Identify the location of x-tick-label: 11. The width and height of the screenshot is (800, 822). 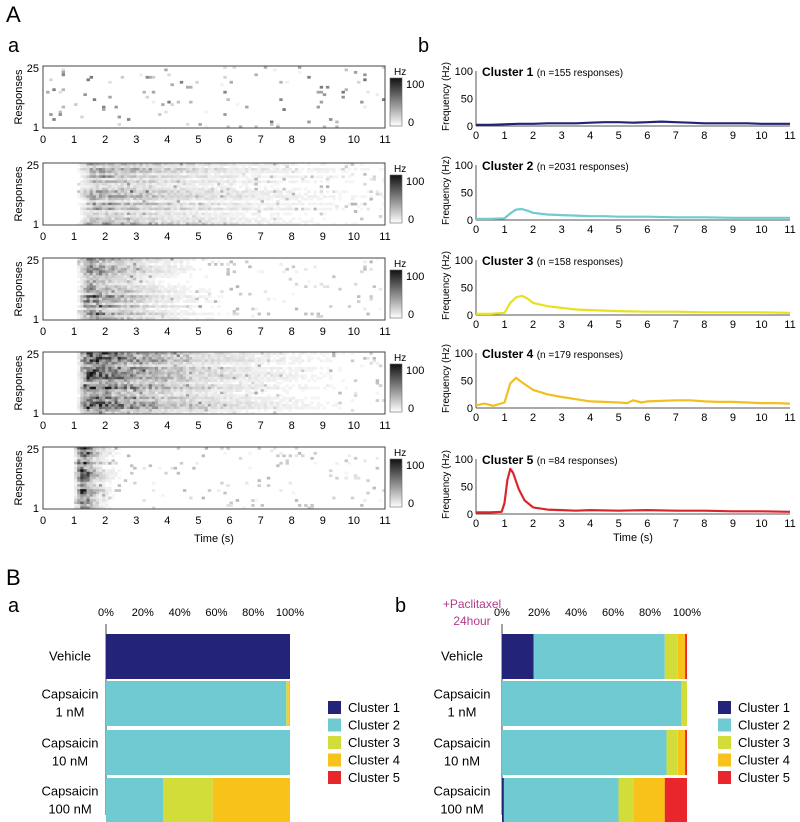
(384, 332).